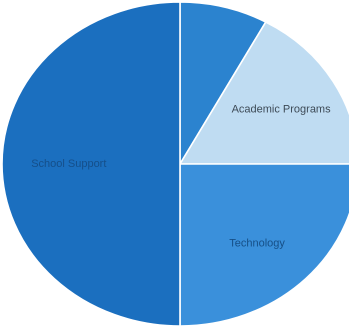 The width and height of the screenshot is (349, 326). What do you see at coordinates (257, 244) in the screenshot?
I see `slice-label: Technology` at bounding box center [257, 244].